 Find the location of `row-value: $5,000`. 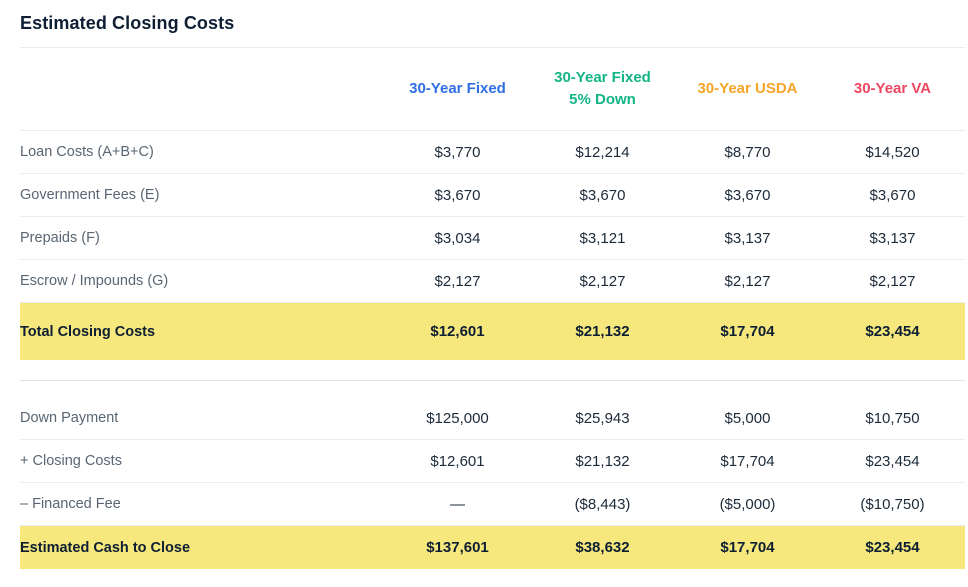

row-value: $5,000 is located at coordinates (747, 418).